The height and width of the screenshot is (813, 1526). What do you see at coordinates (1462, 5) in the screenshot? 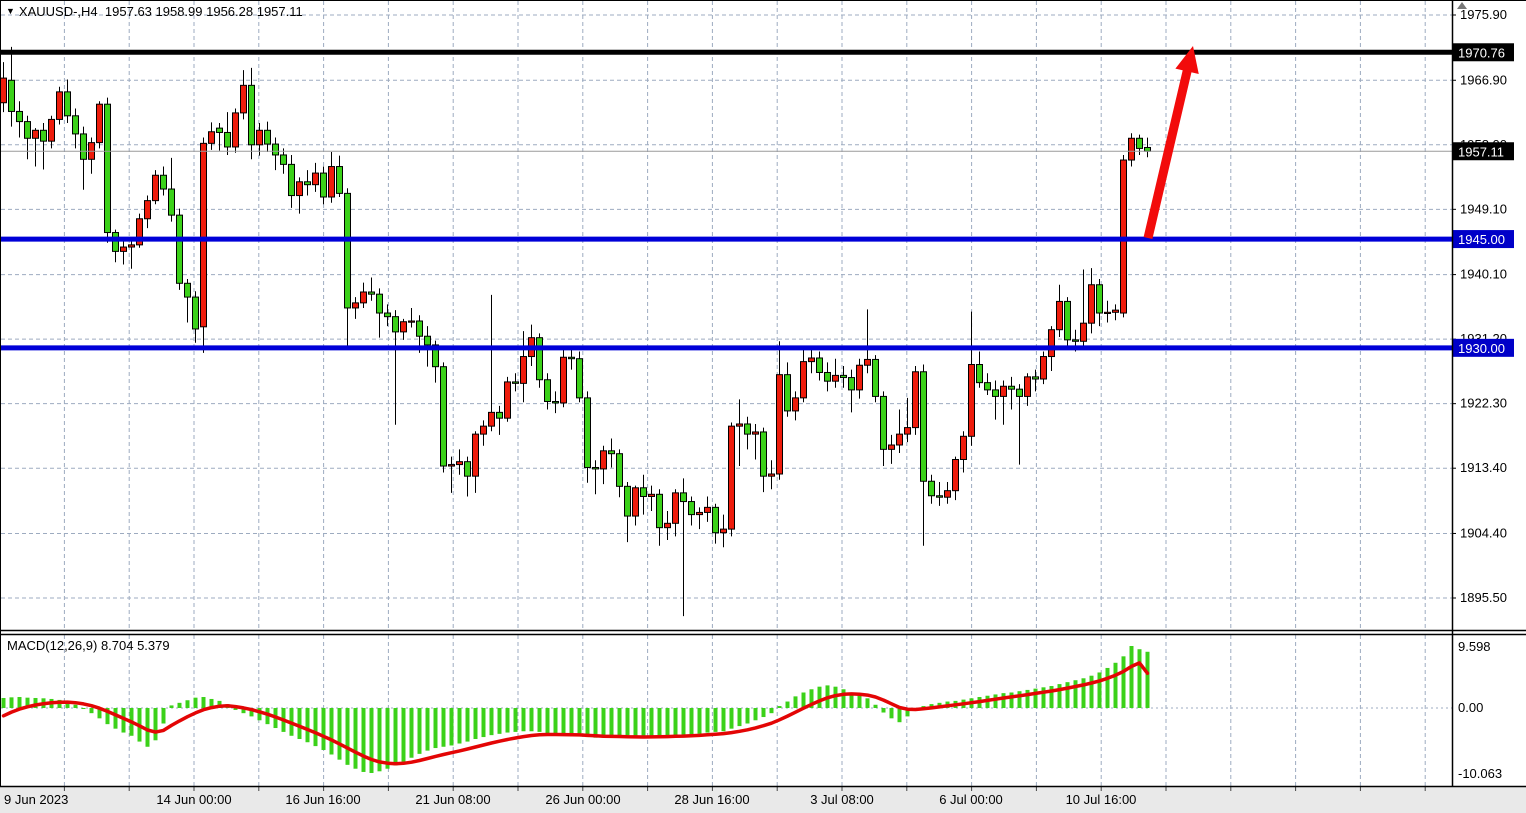
I see `scroll-to-end-icon` at bounding box center [1462, 5].